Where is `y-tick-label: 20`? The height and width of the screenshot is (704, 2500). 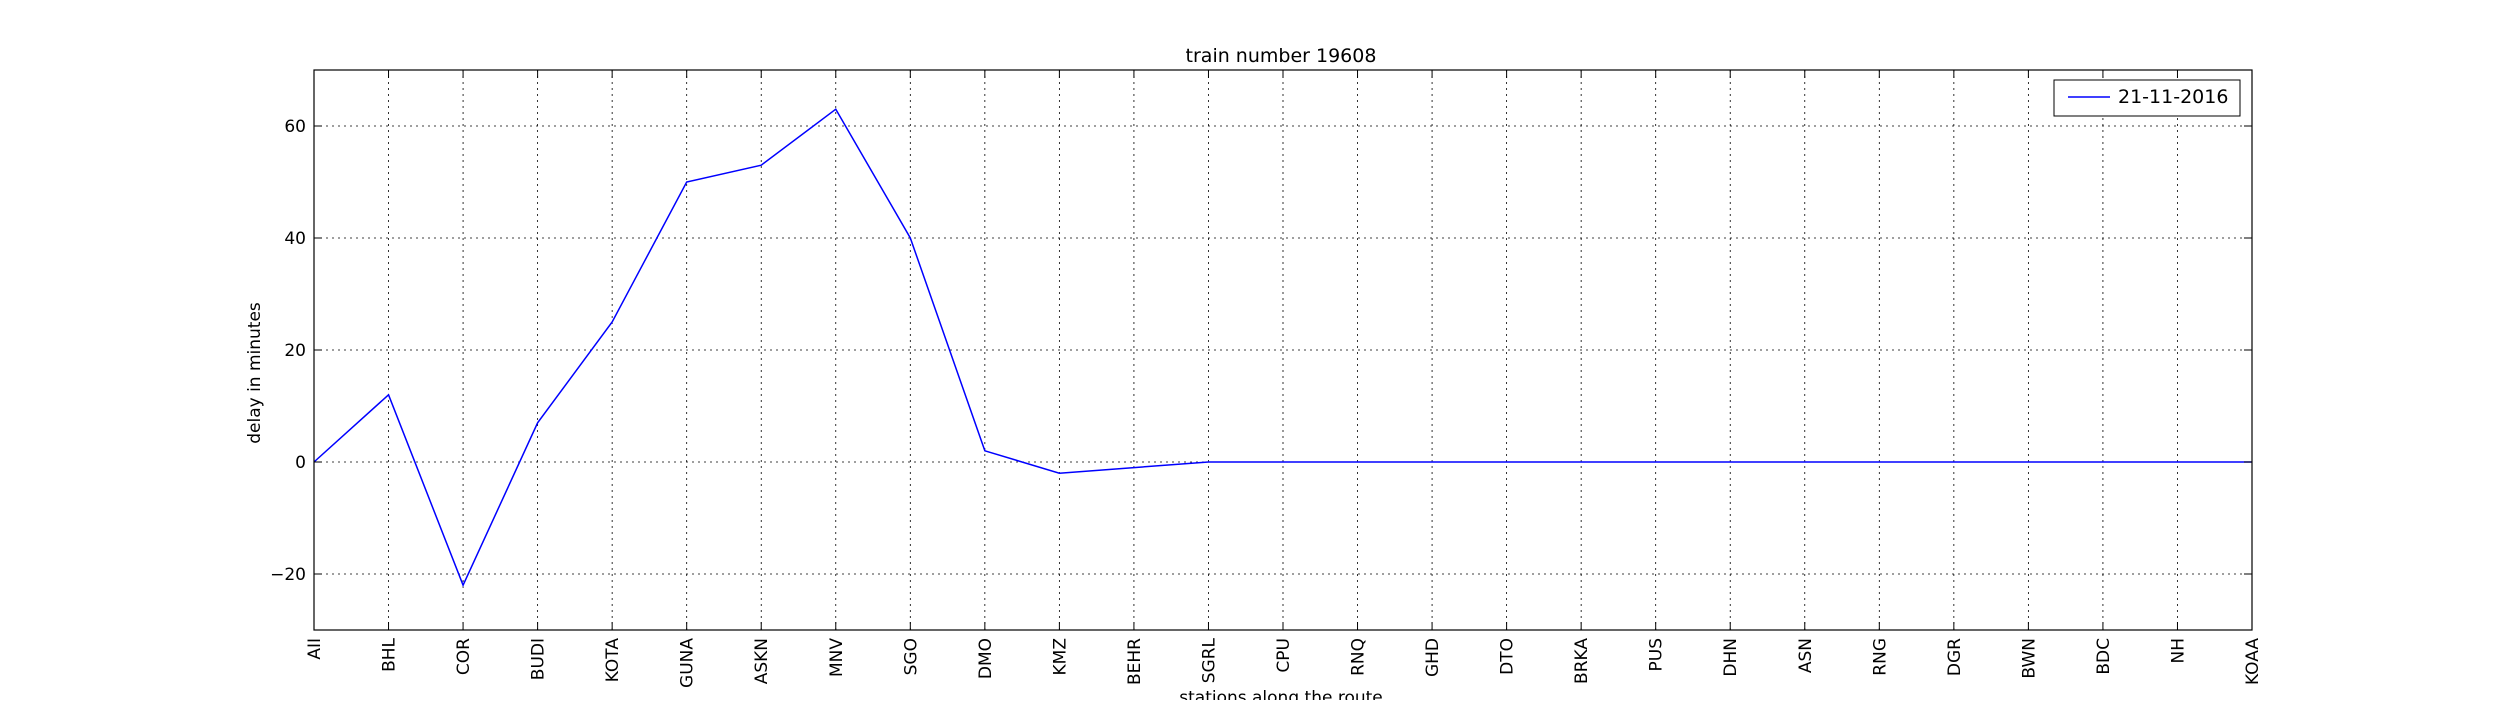
y-tick-label: 20 is located at coordinates (295, 351).